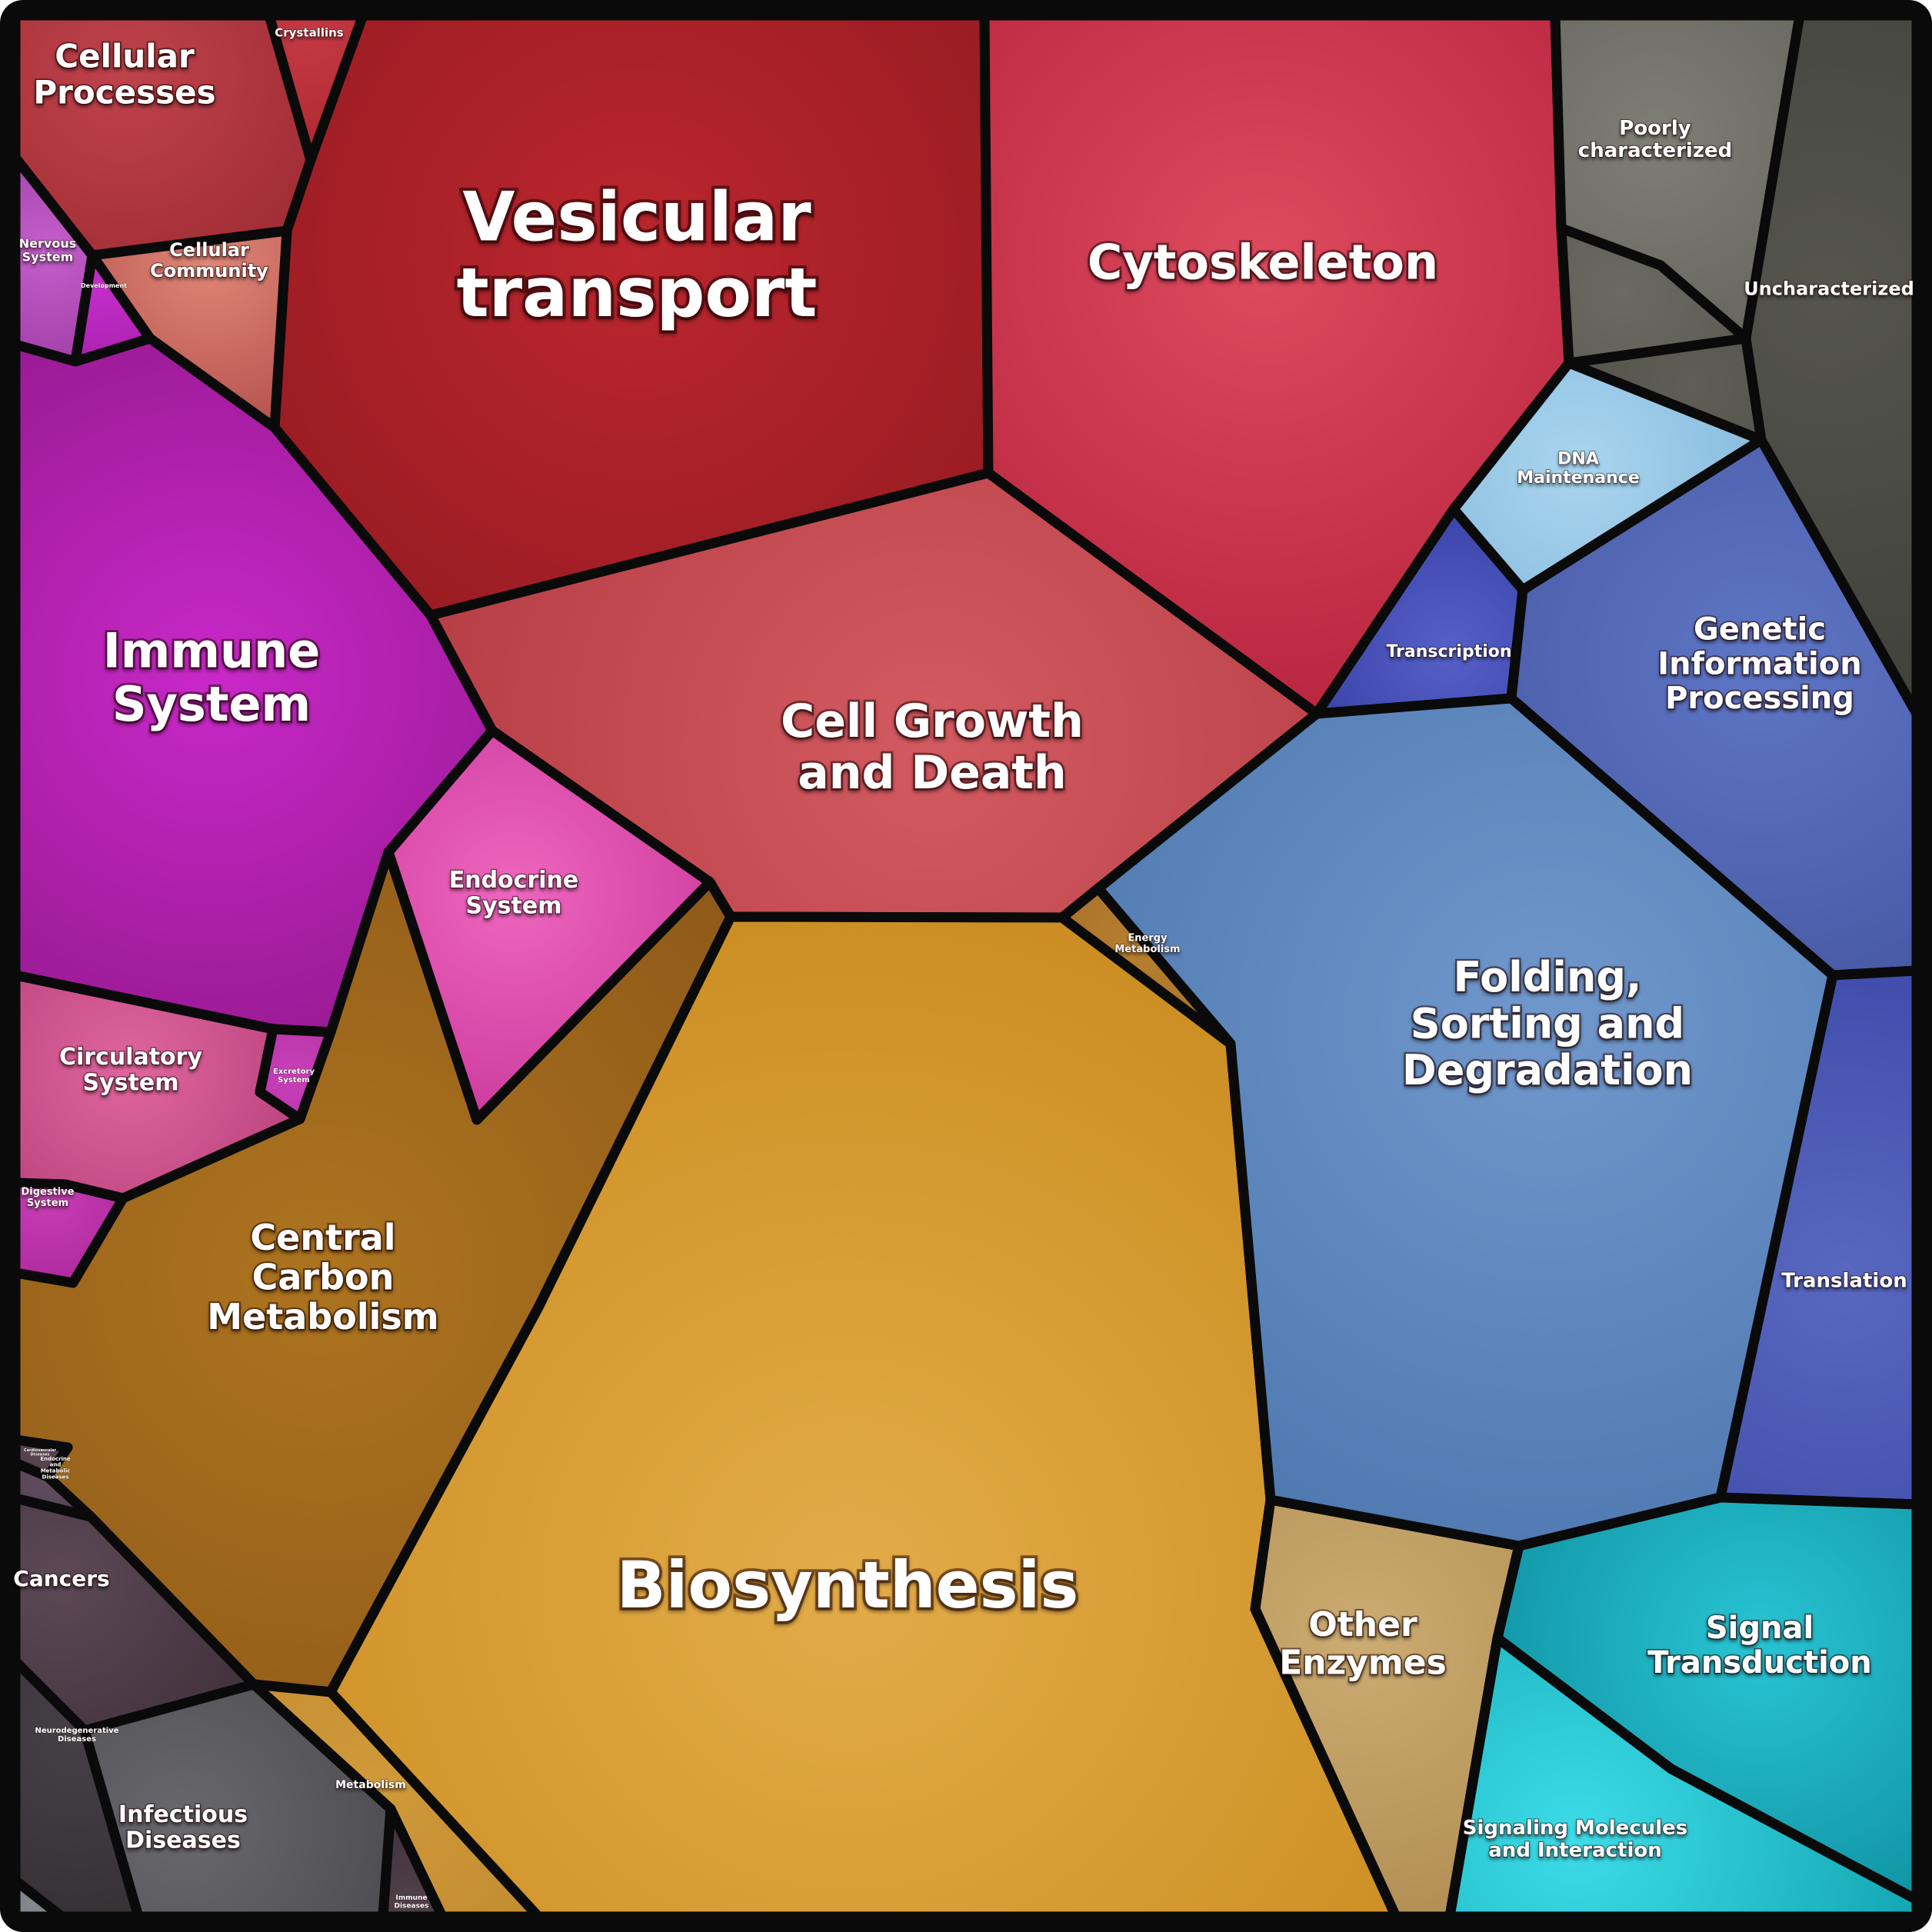 The image size is (1932, 1932). I want to click on cell-neurodegenerative-diseases, so click(77, 1789).